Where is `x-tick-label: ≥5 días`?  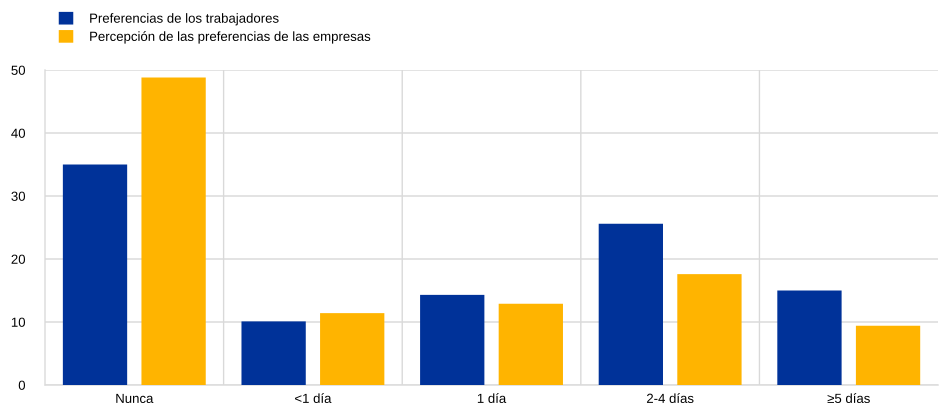 x-tick-label: ≥5 días is located at coordinates (849, 398).